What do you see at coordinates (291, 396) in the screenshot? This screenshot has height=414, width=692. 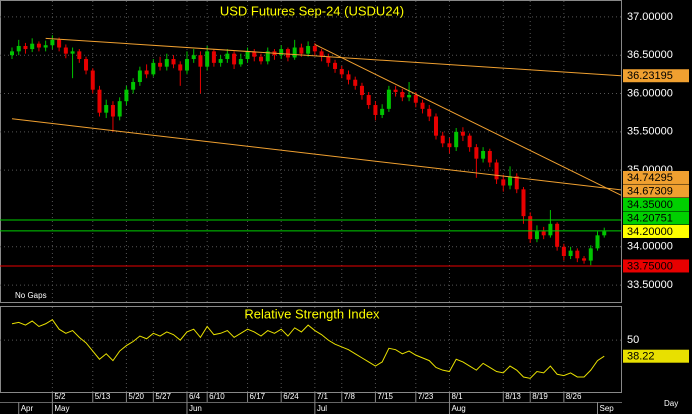 I see `x-tick-label: 6/24` at bounding box center [291, 396].